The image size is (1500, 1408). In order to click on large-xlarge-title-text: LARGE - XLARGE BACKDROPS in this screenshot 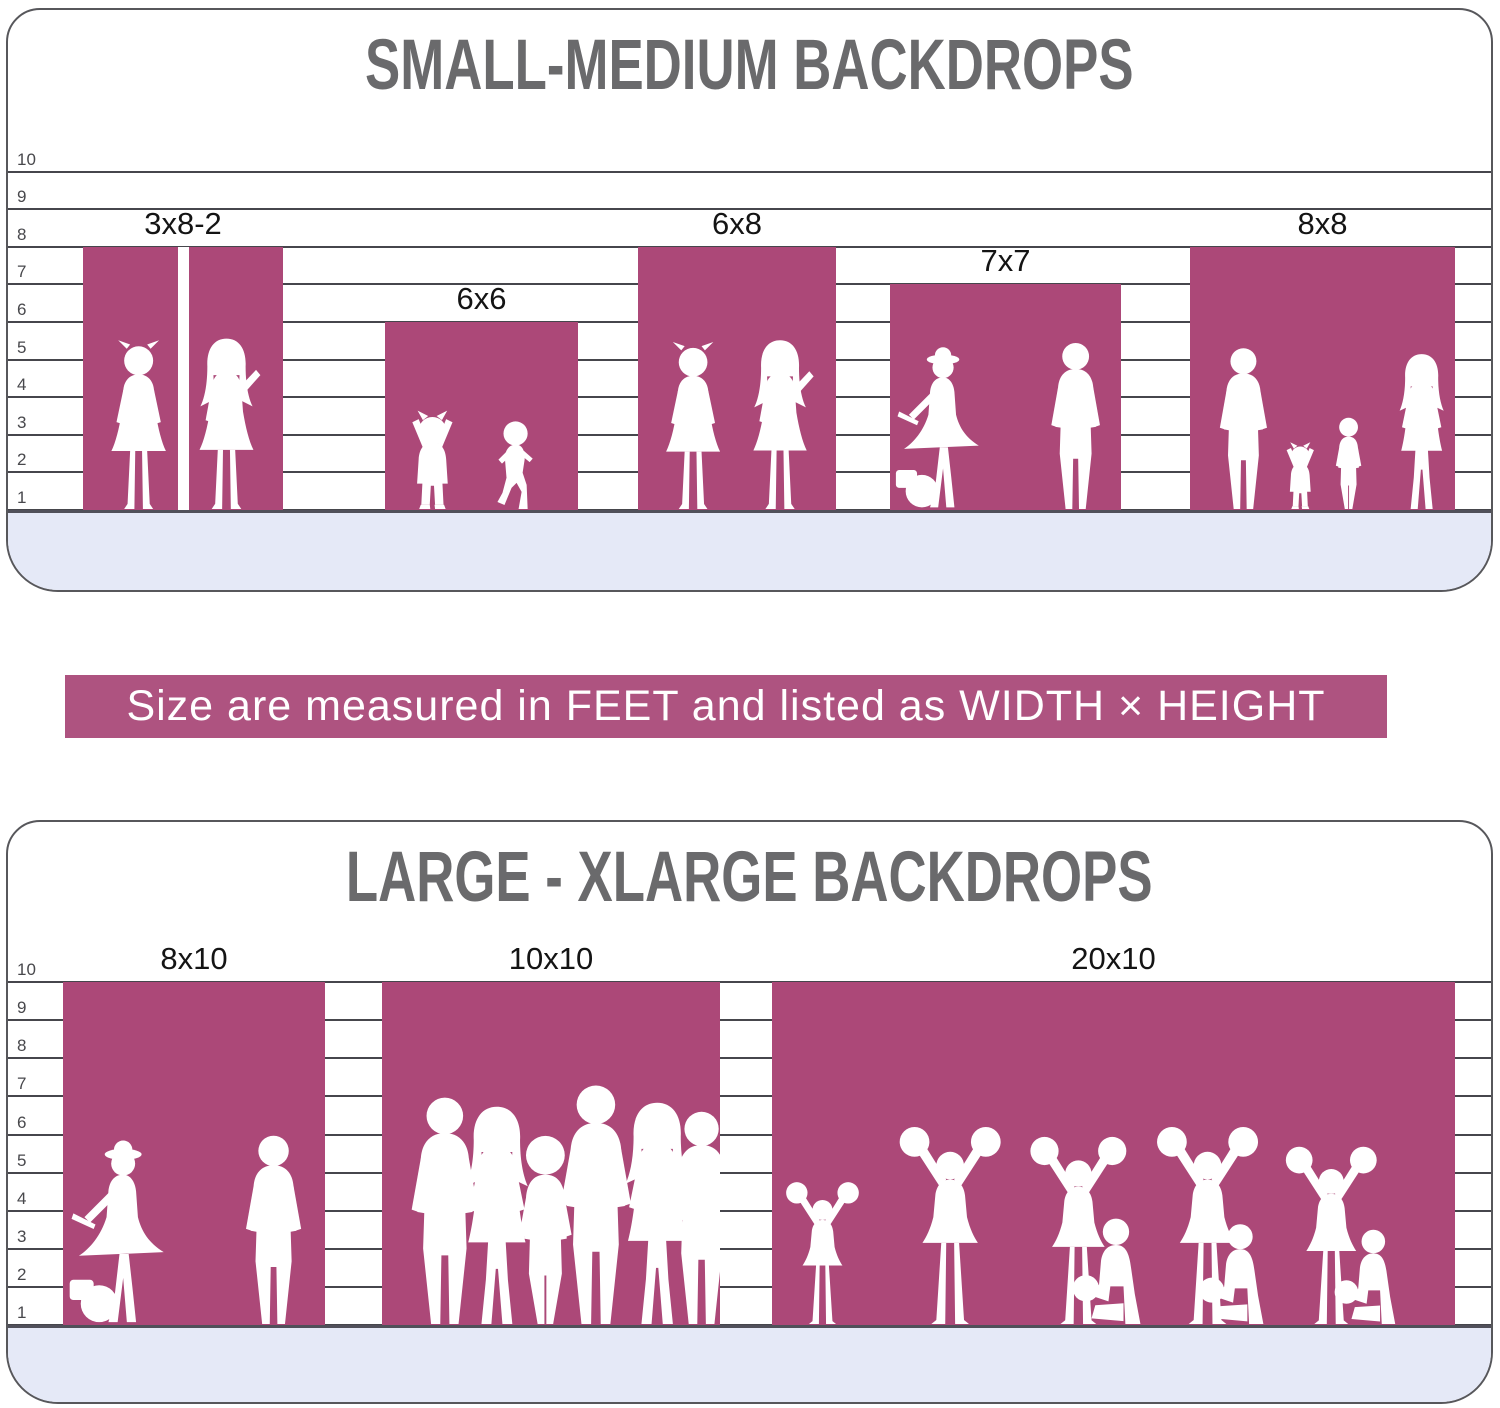, I will do `click(749, 876)`.